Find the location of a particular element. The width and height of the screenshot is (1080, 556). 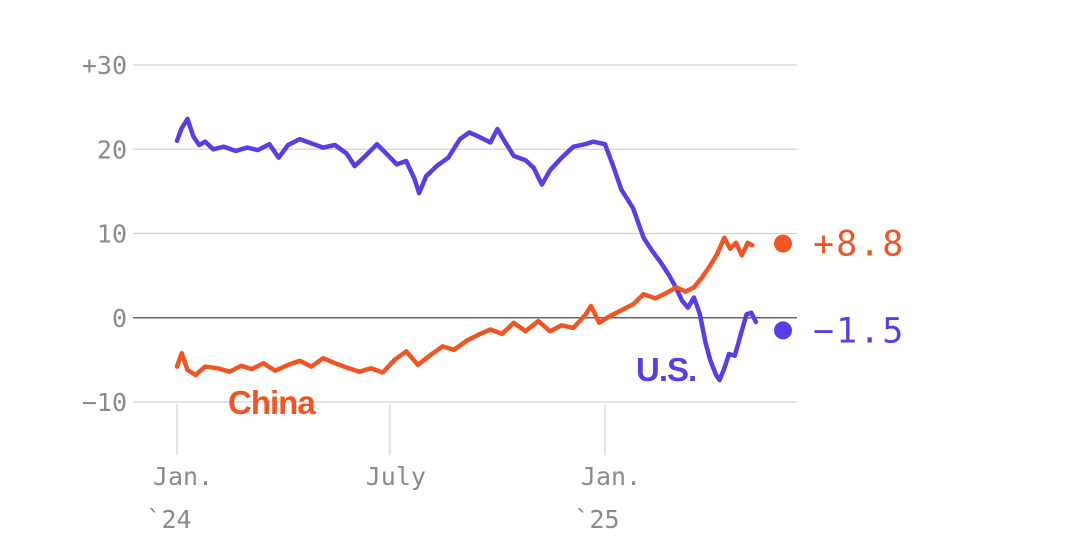

y-axis: +30 20 10 0 −10 is located at coordinates (104, 234).